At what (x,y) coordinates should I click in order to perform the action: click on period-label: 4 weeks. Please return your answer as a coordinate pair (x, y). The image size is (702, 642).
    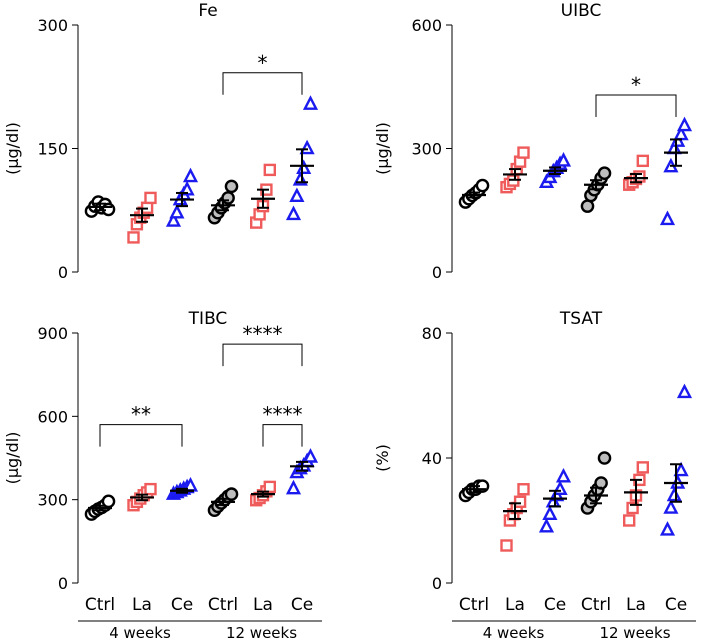
    Looking at the image, I should click on (140, 633).